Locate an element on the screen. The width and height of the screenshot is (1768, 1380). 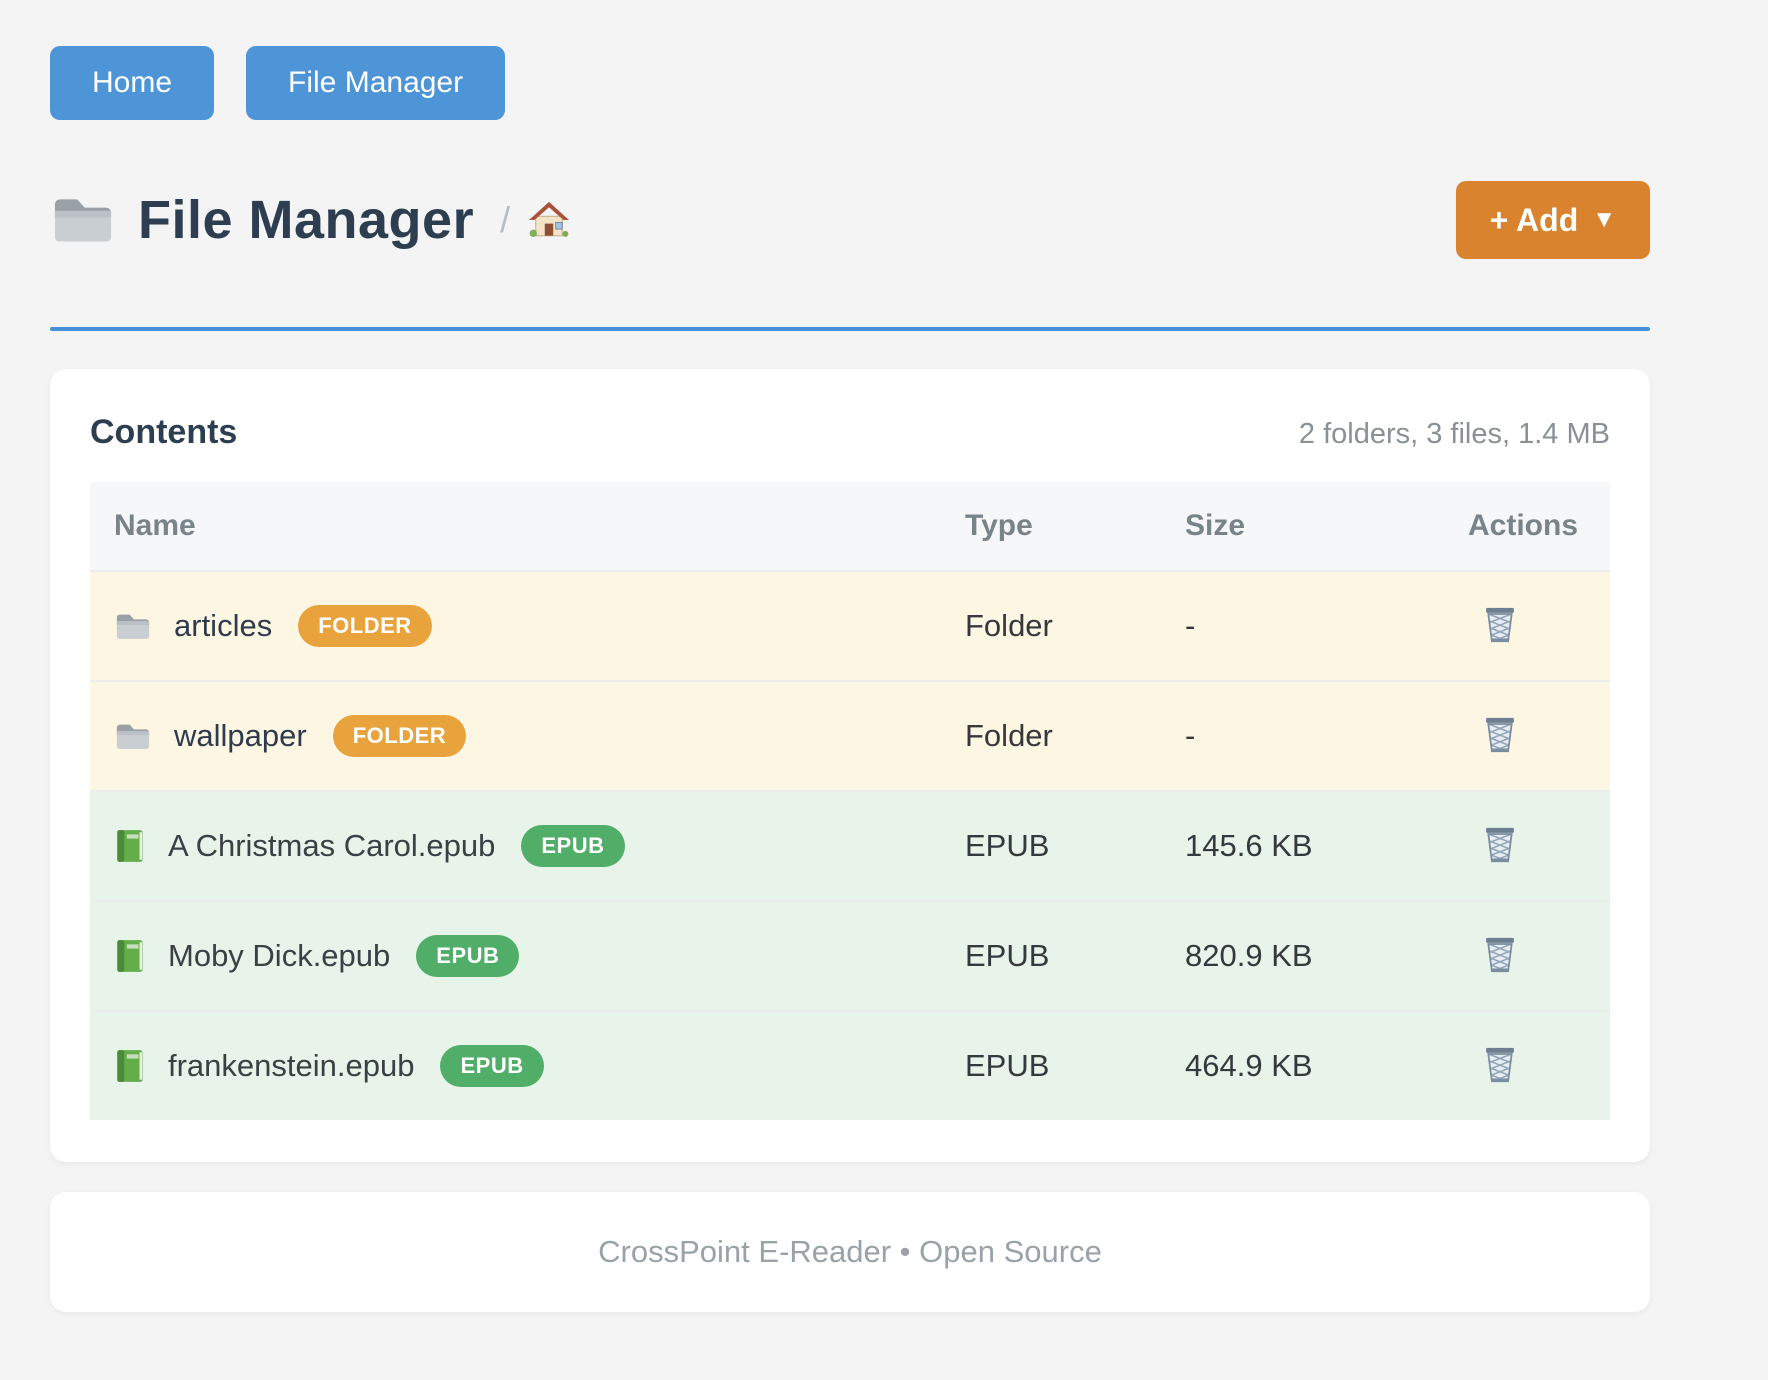
table-row: articles FOLDER Folder - is located at coordinates (850, 626).